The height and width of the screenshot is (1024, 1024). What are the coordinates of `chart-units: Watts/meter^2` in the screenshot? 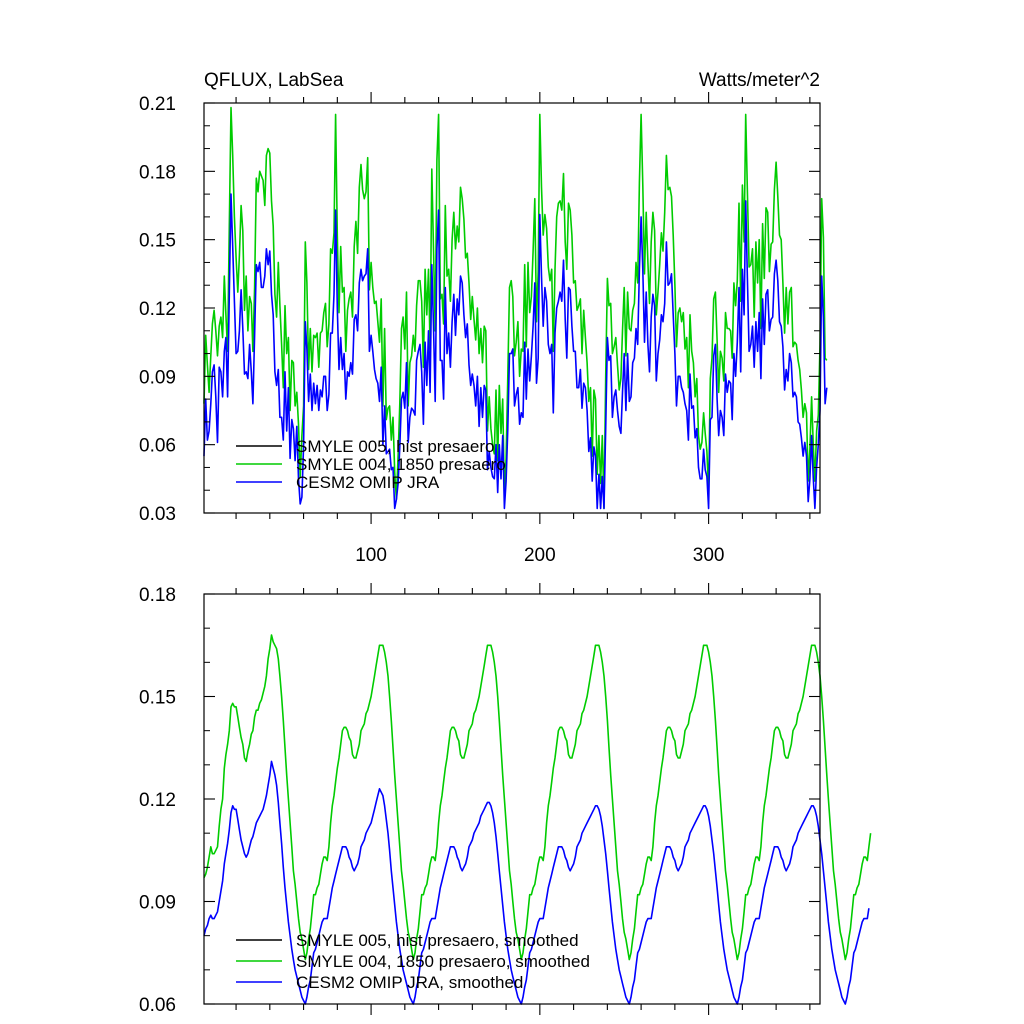 It's located at (759, 80).